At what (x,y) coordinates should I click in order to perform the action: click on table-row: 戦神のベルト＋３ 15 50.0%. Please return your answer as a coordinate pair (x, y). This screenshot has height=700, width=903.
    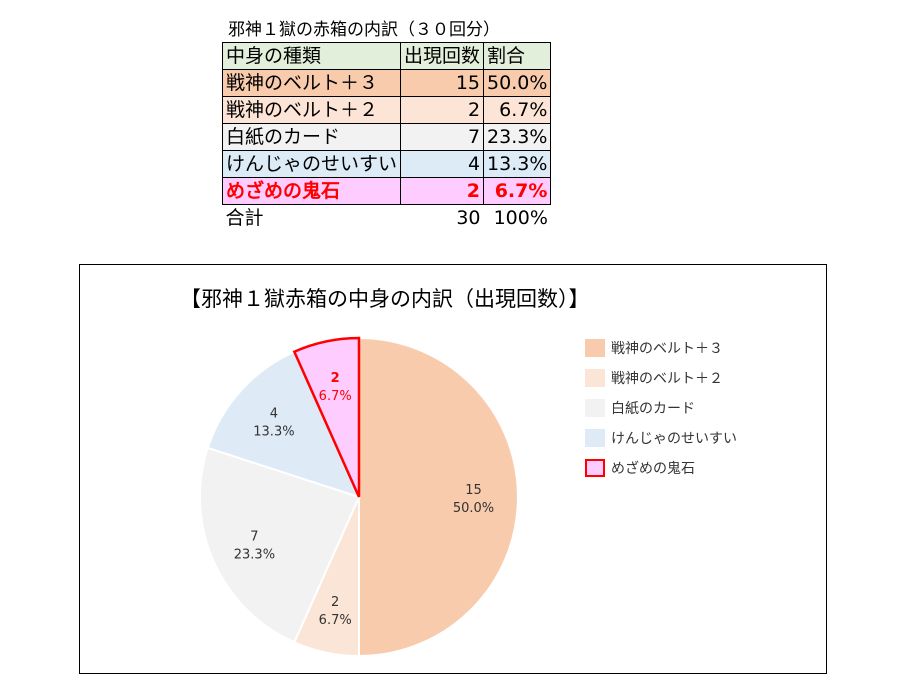
    Looking at the image, I should click on (386, 83).